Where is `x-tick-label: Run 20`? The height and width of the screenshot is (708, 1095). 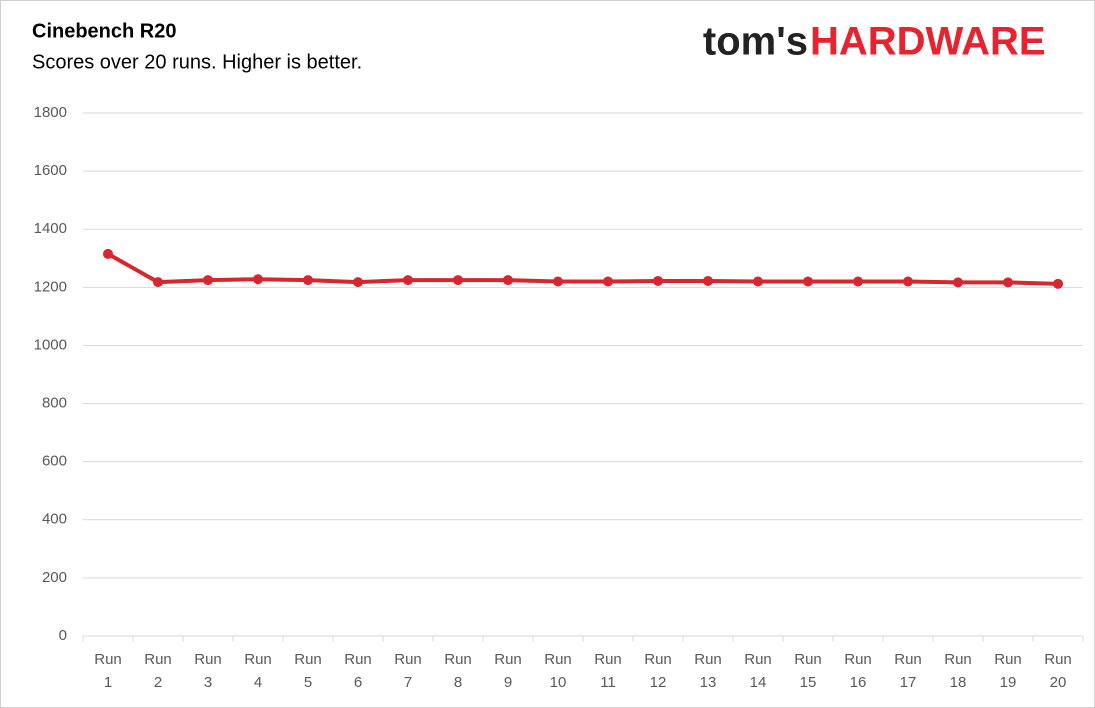
x-tick-label: Run 20 is located at coordinates (1058, 671).